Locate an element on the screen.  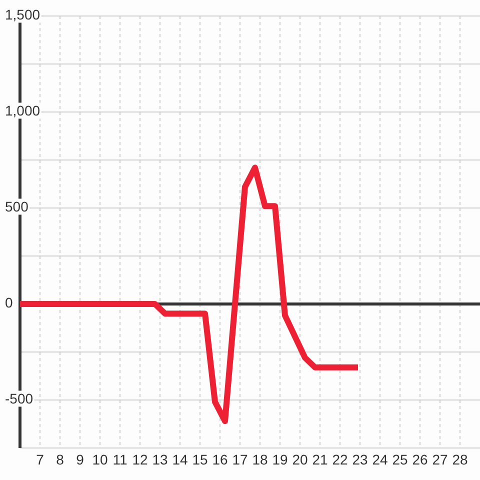
y-tick-label: 500 is located at coordinates (17, 206).